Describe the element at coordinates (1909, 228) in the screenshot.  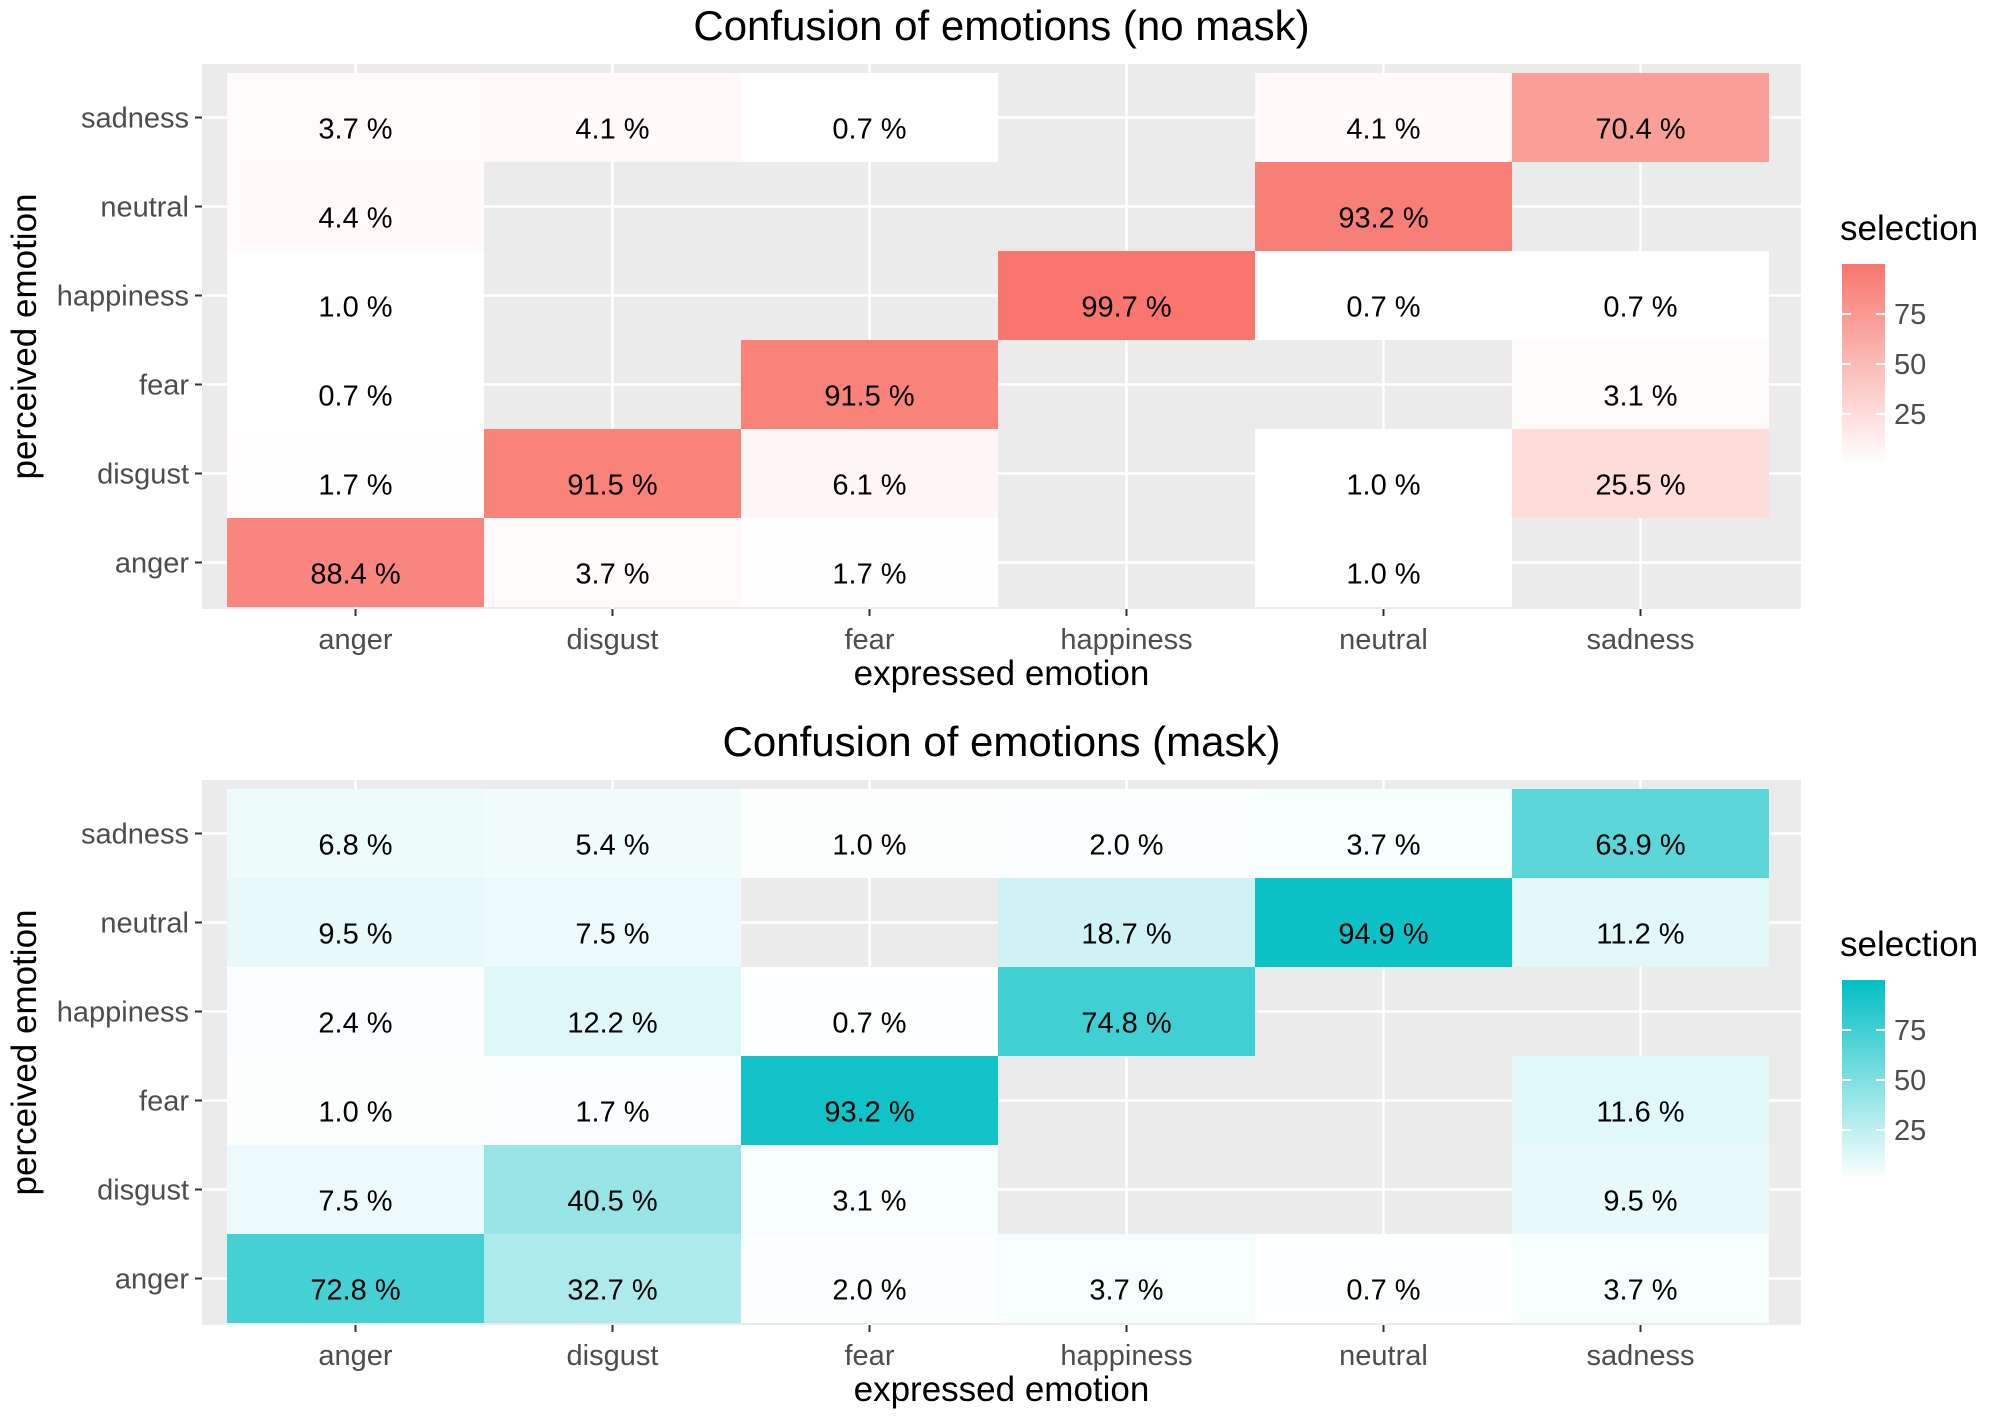
I see `legend-title: selection` at that location.